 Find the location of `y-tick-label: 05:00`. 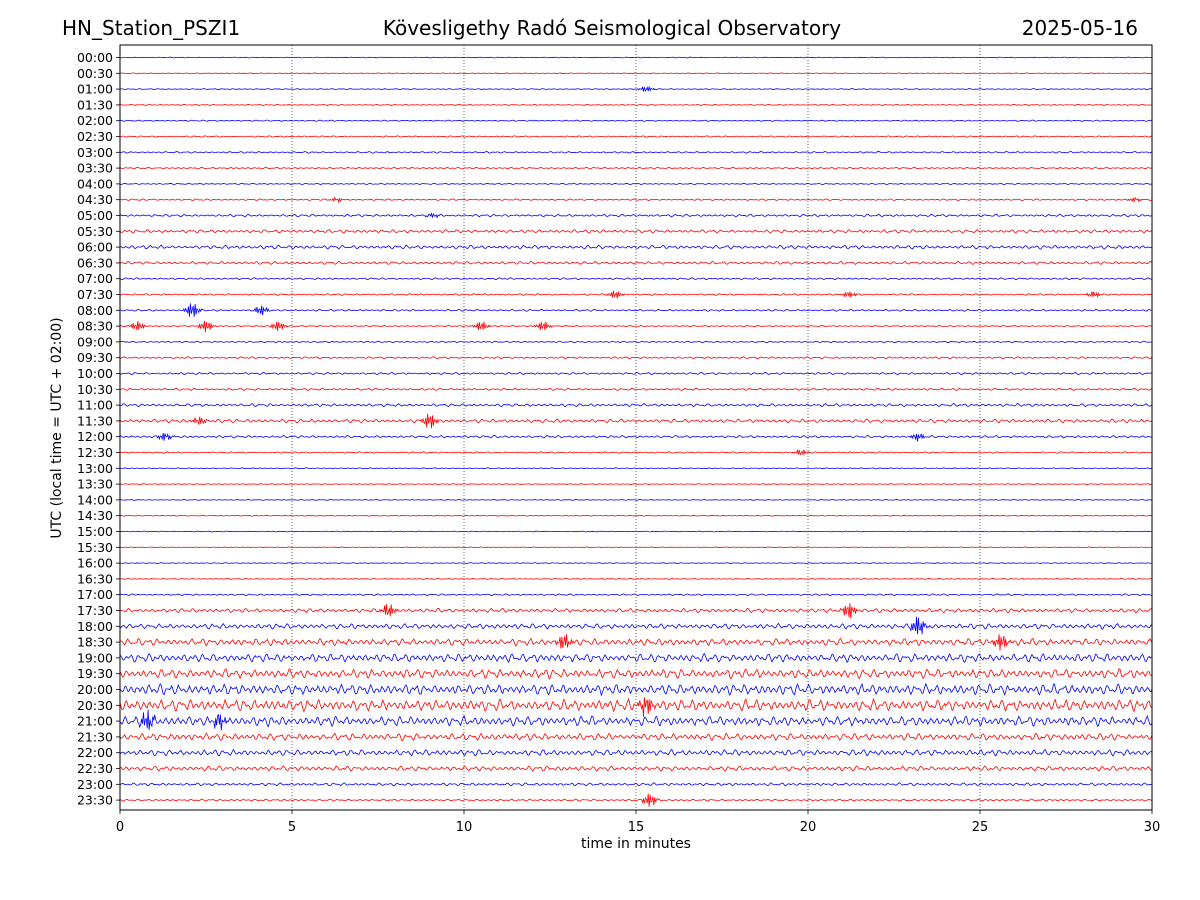

y-tick-label: 05:00 is located at coordinates (95, 215).